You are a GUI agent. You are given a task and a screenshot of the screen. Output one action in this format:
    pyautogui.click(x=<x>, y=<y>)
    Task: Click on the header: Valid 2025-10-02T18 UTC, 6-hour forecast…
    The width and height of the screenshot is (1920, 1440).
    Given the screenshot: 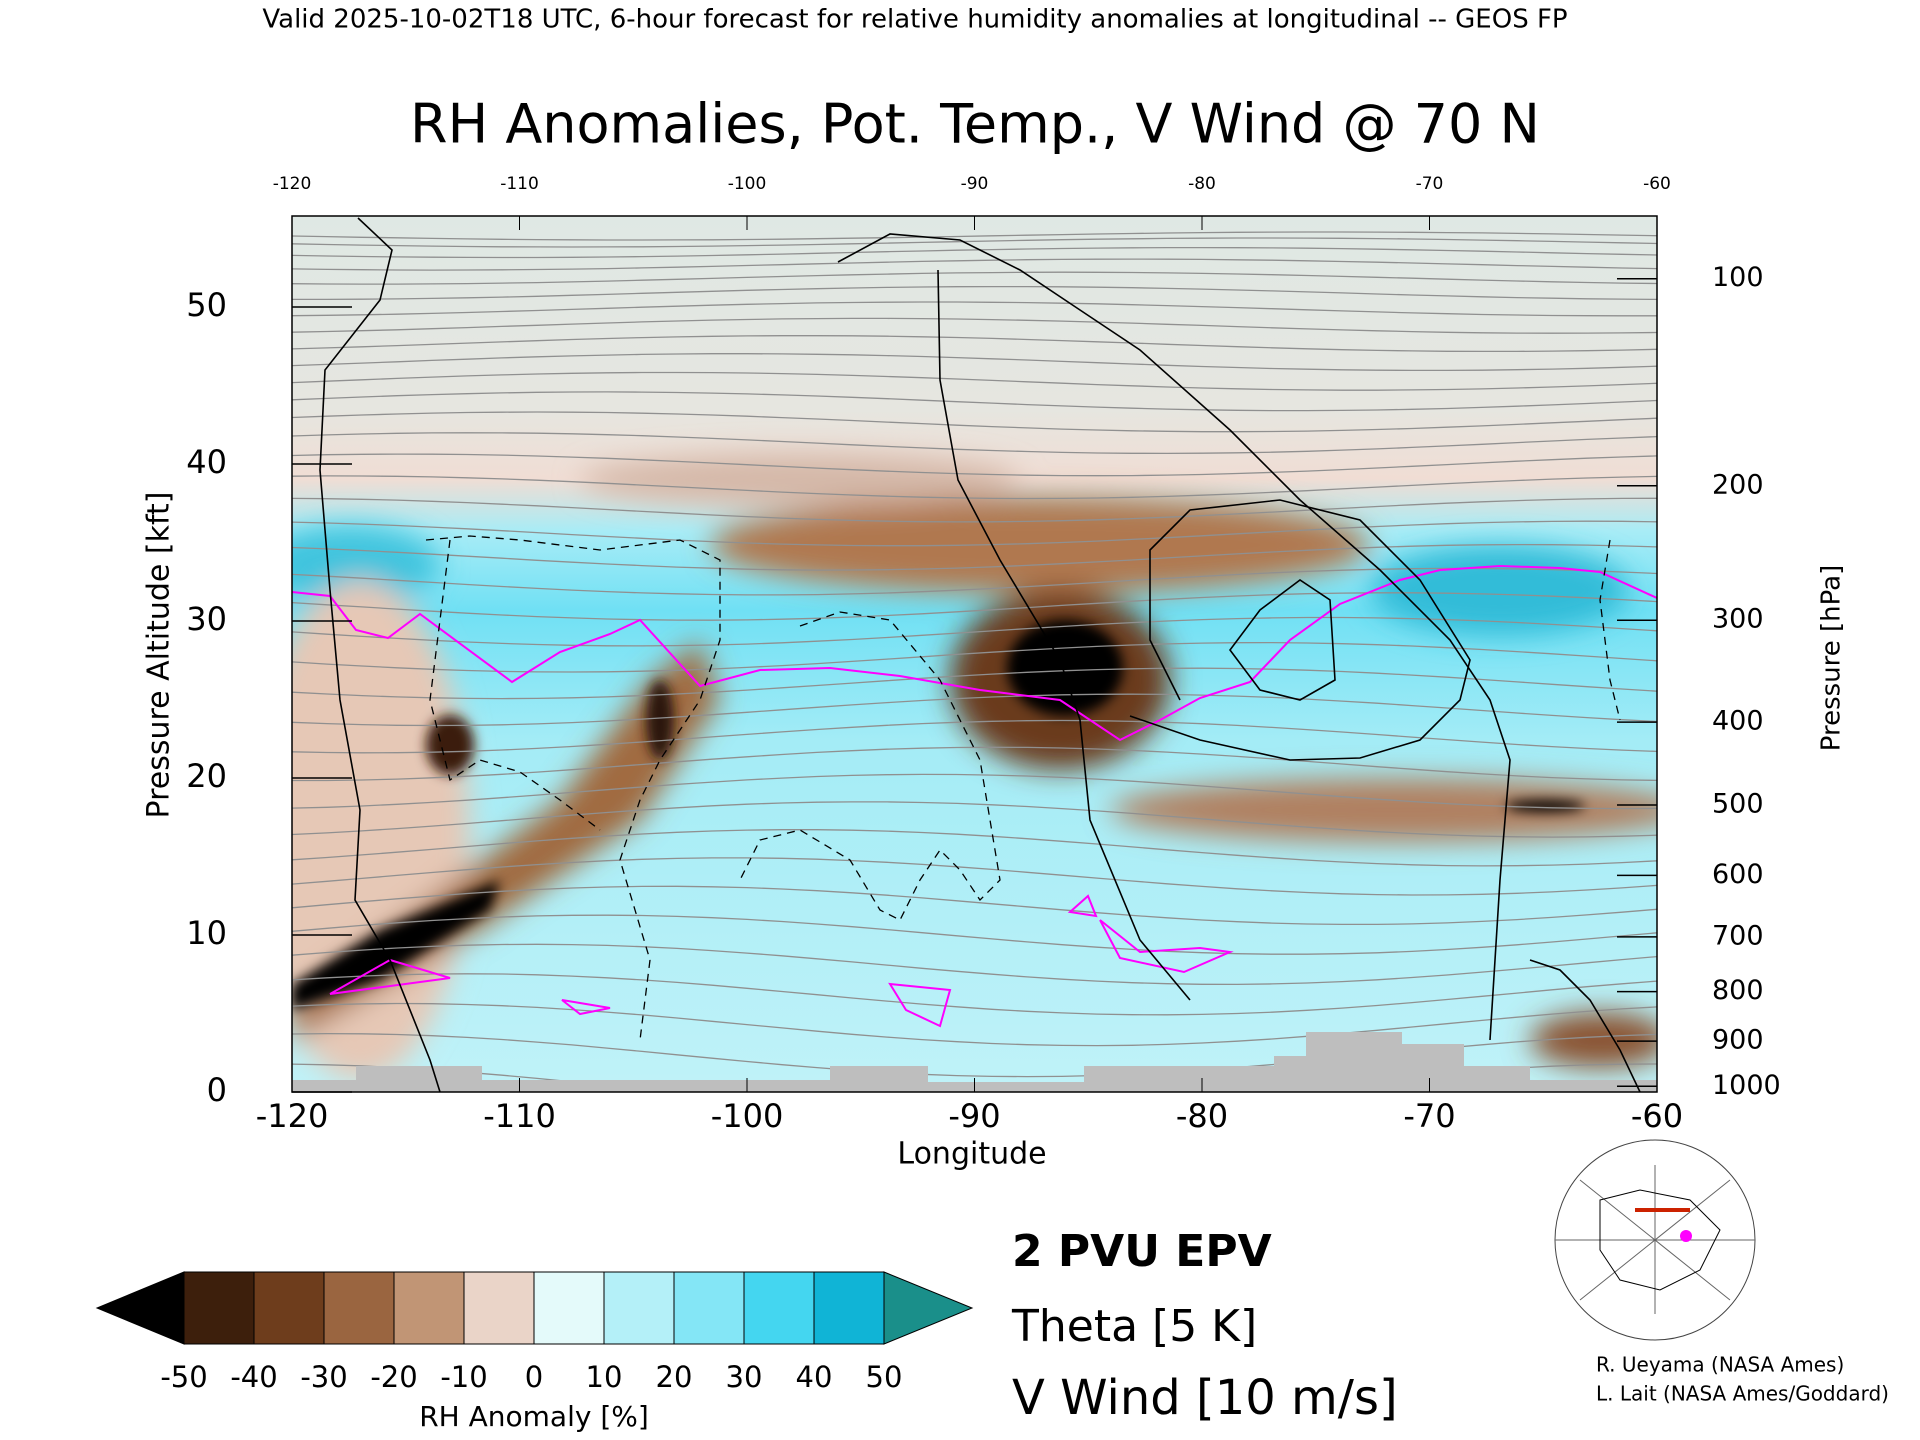 What is the action you would take?
    pyautogui.click(x=914, y=20)
    